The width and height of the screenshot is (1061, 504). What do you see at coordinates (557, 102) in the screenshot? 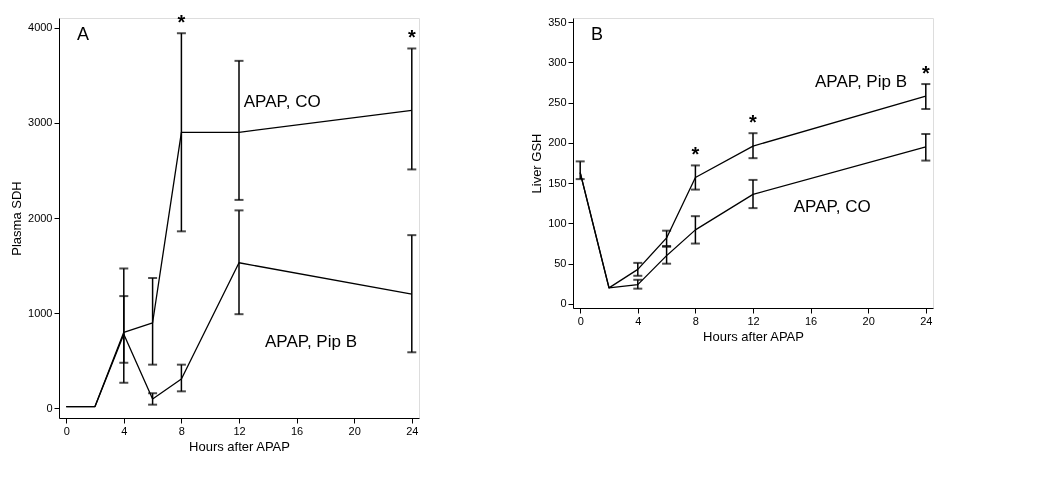
I see `y-tick-label: 250` at bounding box center [557, 102].